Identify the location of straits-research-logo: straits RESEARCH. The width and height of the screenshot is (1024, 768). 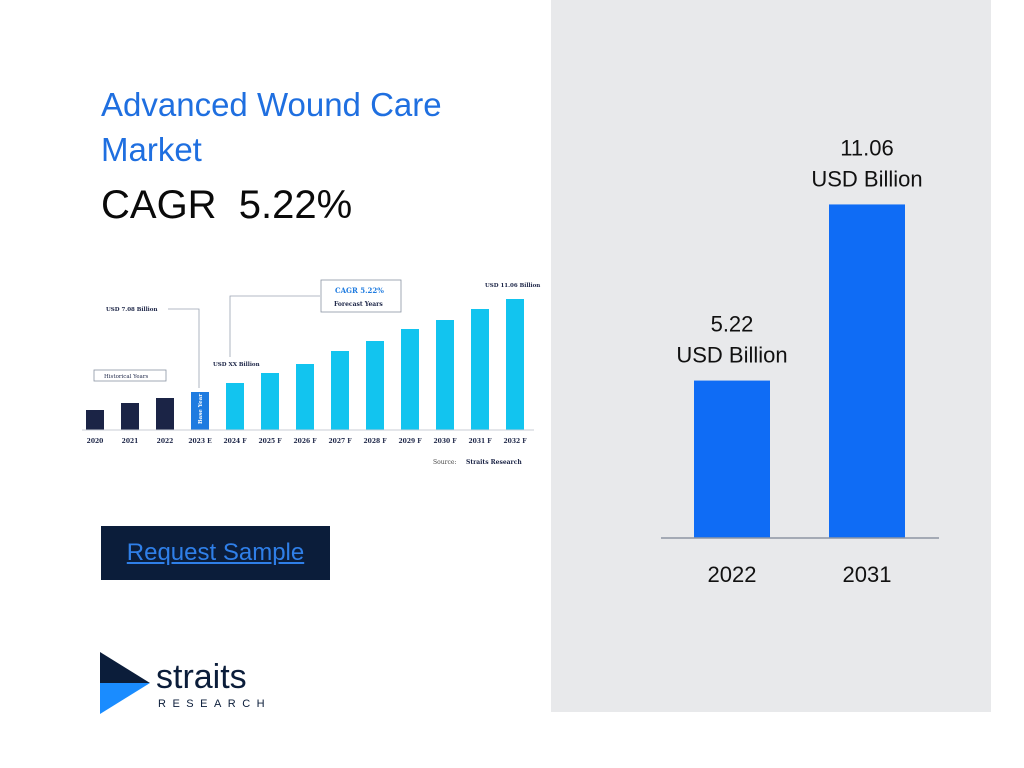
(185, 683).